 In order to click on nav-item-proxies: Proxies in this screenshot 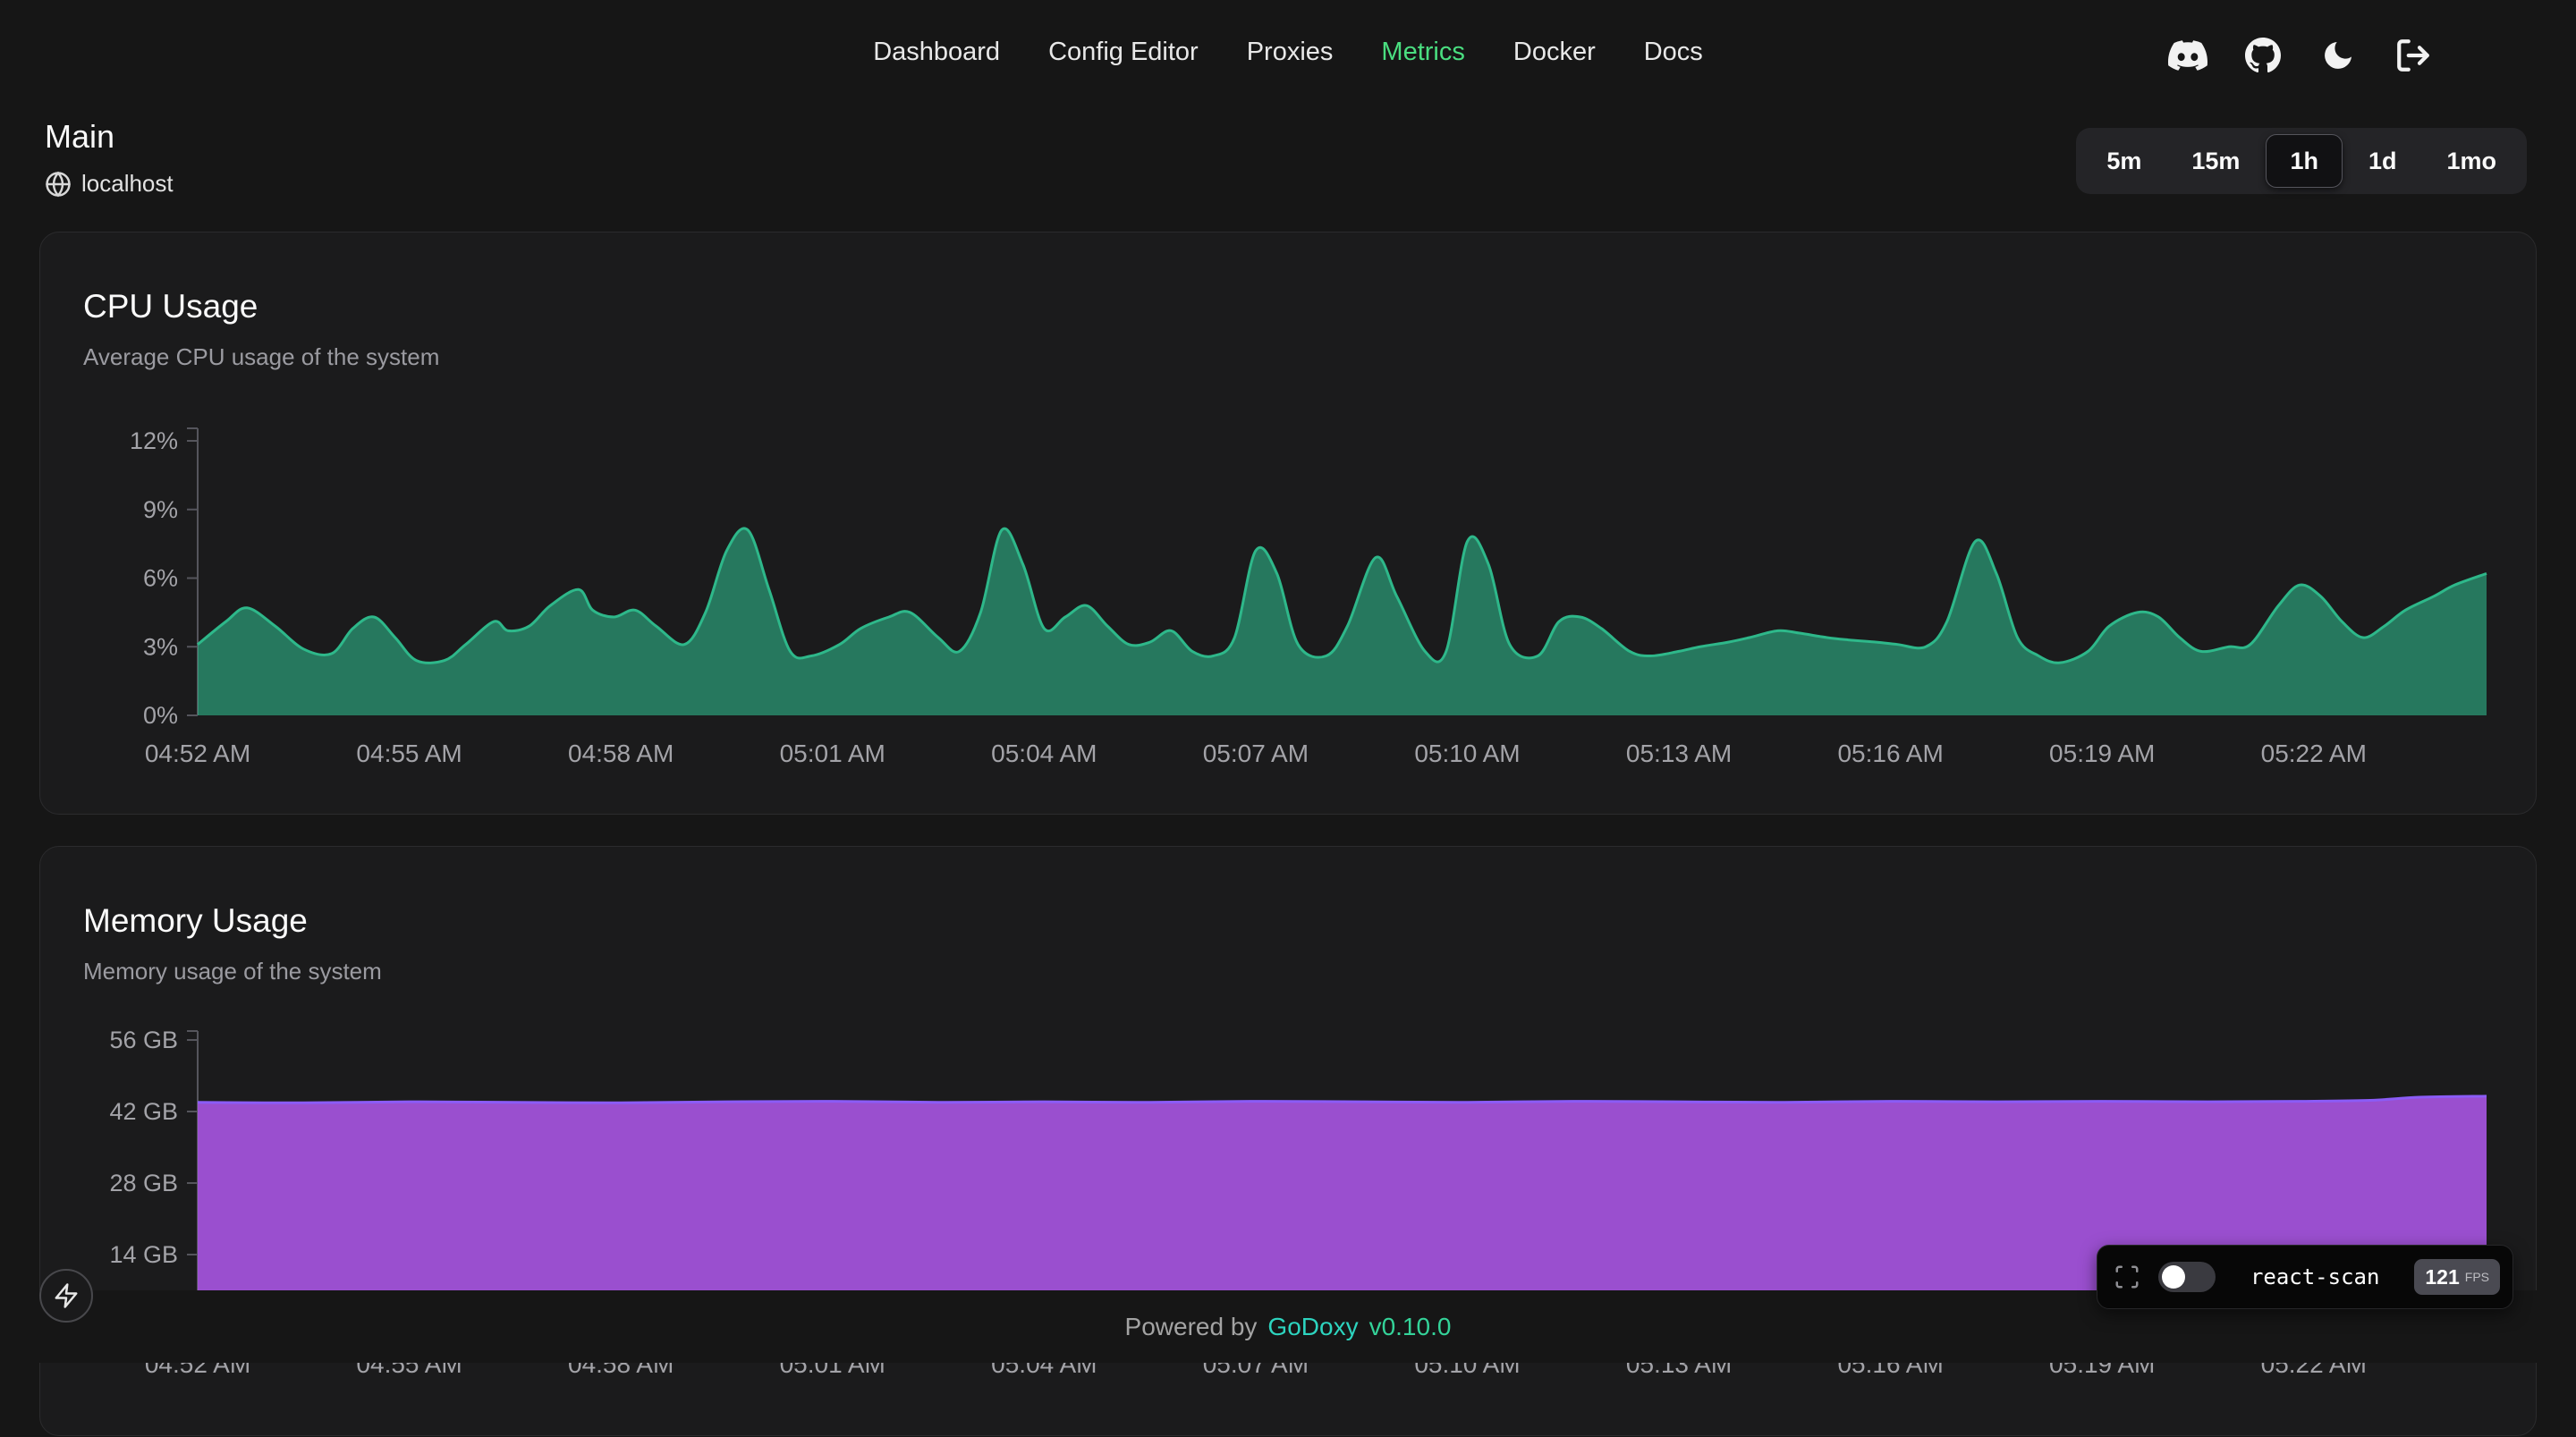, I will do `click(1290, 52)`.